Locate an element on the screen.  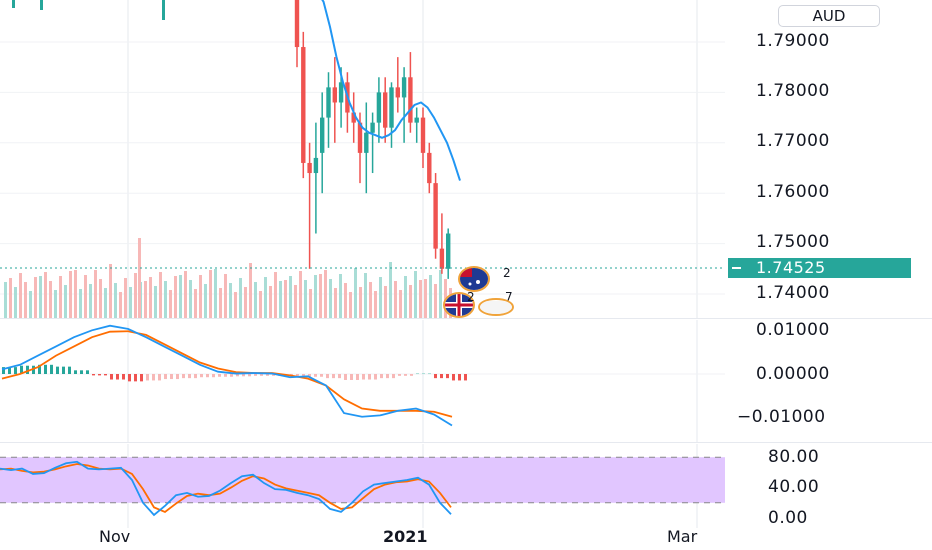
last-price-tag: 1.74525 is located at coordinates (819, 268).